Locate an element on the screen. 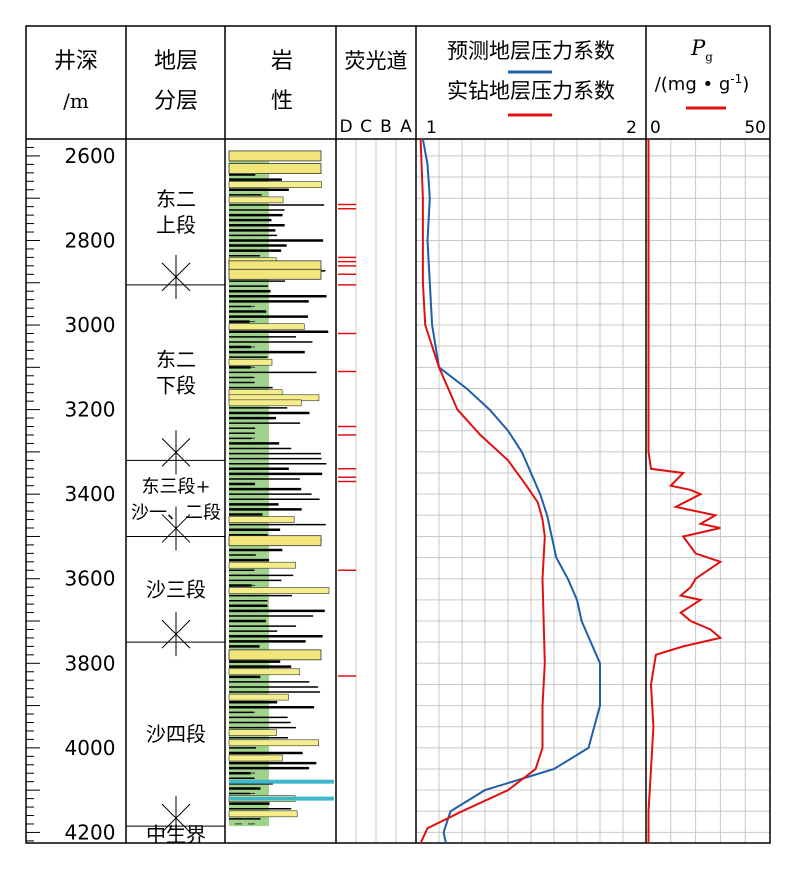 The height and width of the screenshot is (870, 800). pressure-min-label: 1 is located at coordinates (431, 128).